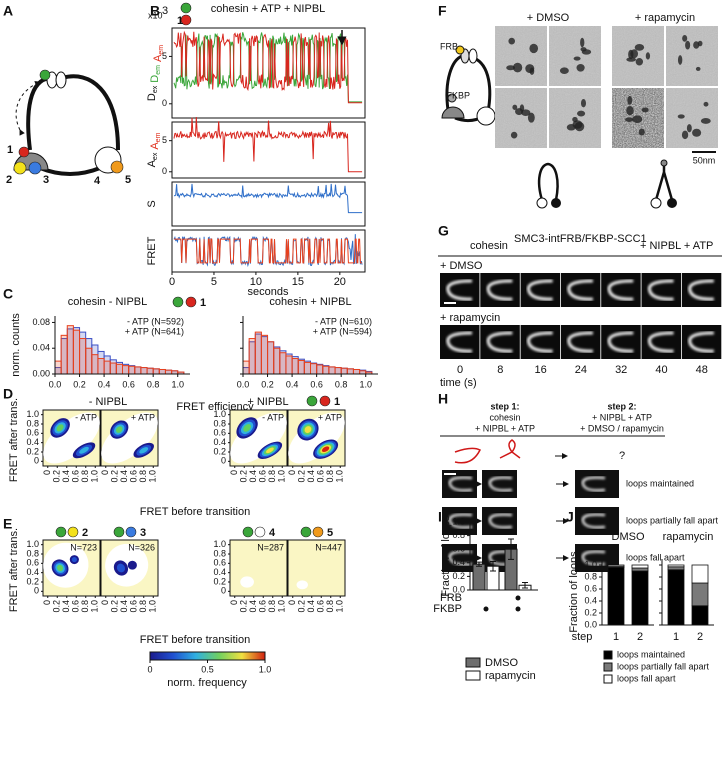 This screenshot has height=770, width=726. Describe the element at coordinates (154, 149) in the screenshot. I see `row-label: AexAem` at that location.